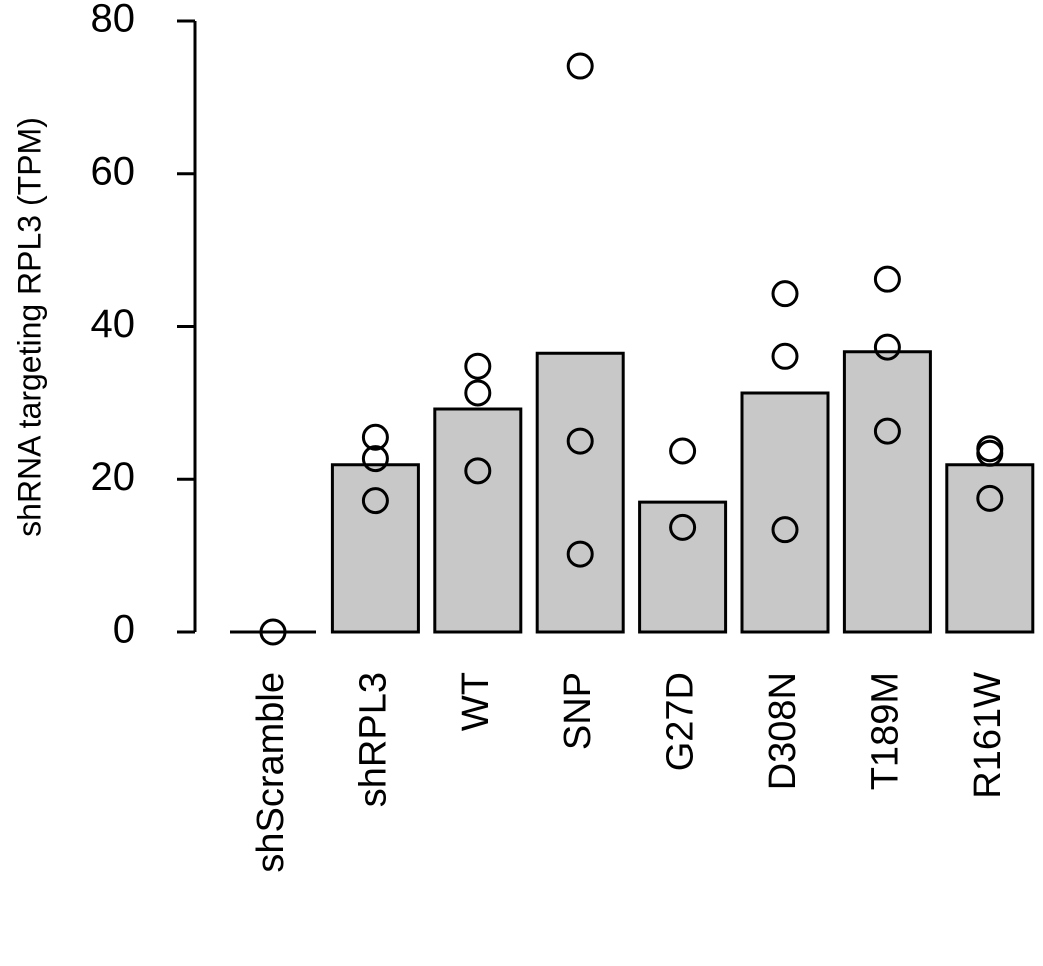 This screenshot has width=1043, height=966. What do you see at coordinates (988, 735) in the screenshot?
I see `x-tick-label: R161W` at bounding box center [988, 735].